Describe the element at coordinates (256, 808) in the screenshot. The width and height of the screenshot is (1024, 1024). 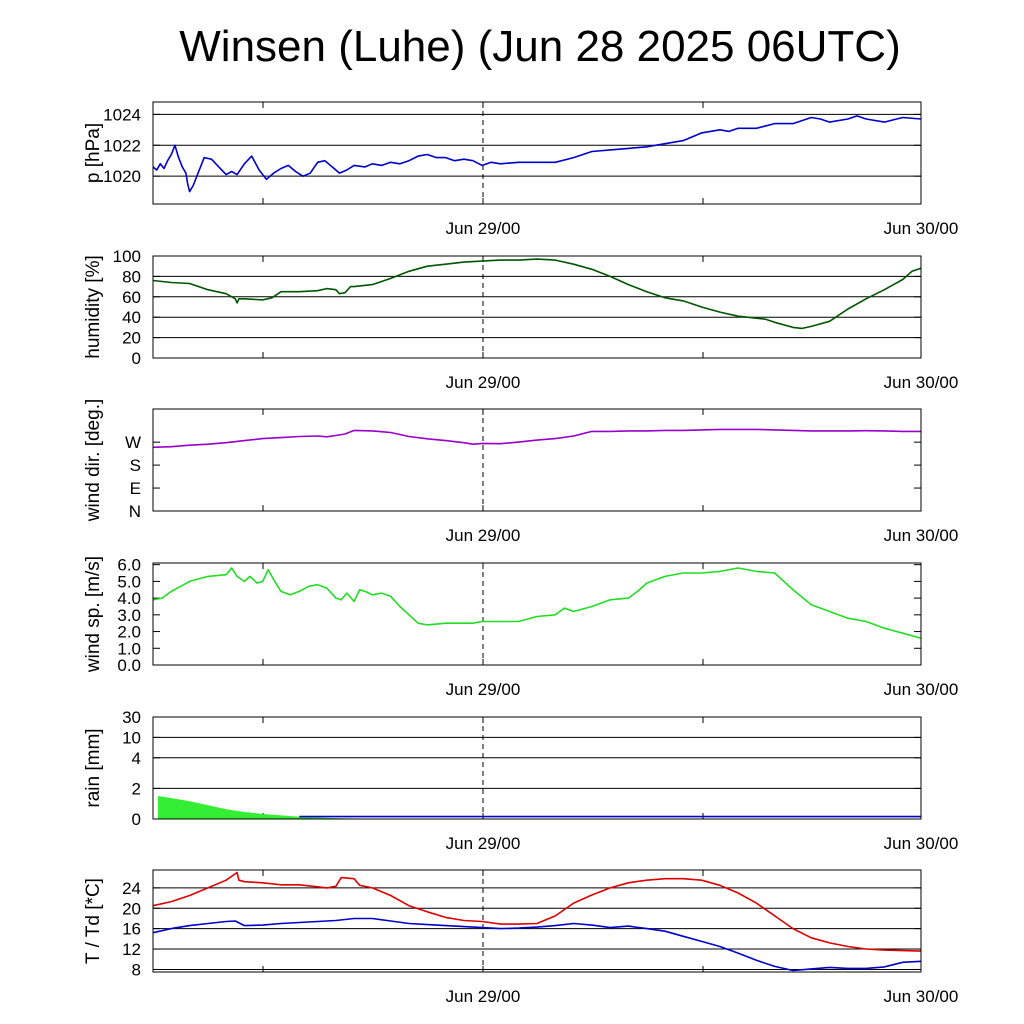
I see `rain-area` at that location.